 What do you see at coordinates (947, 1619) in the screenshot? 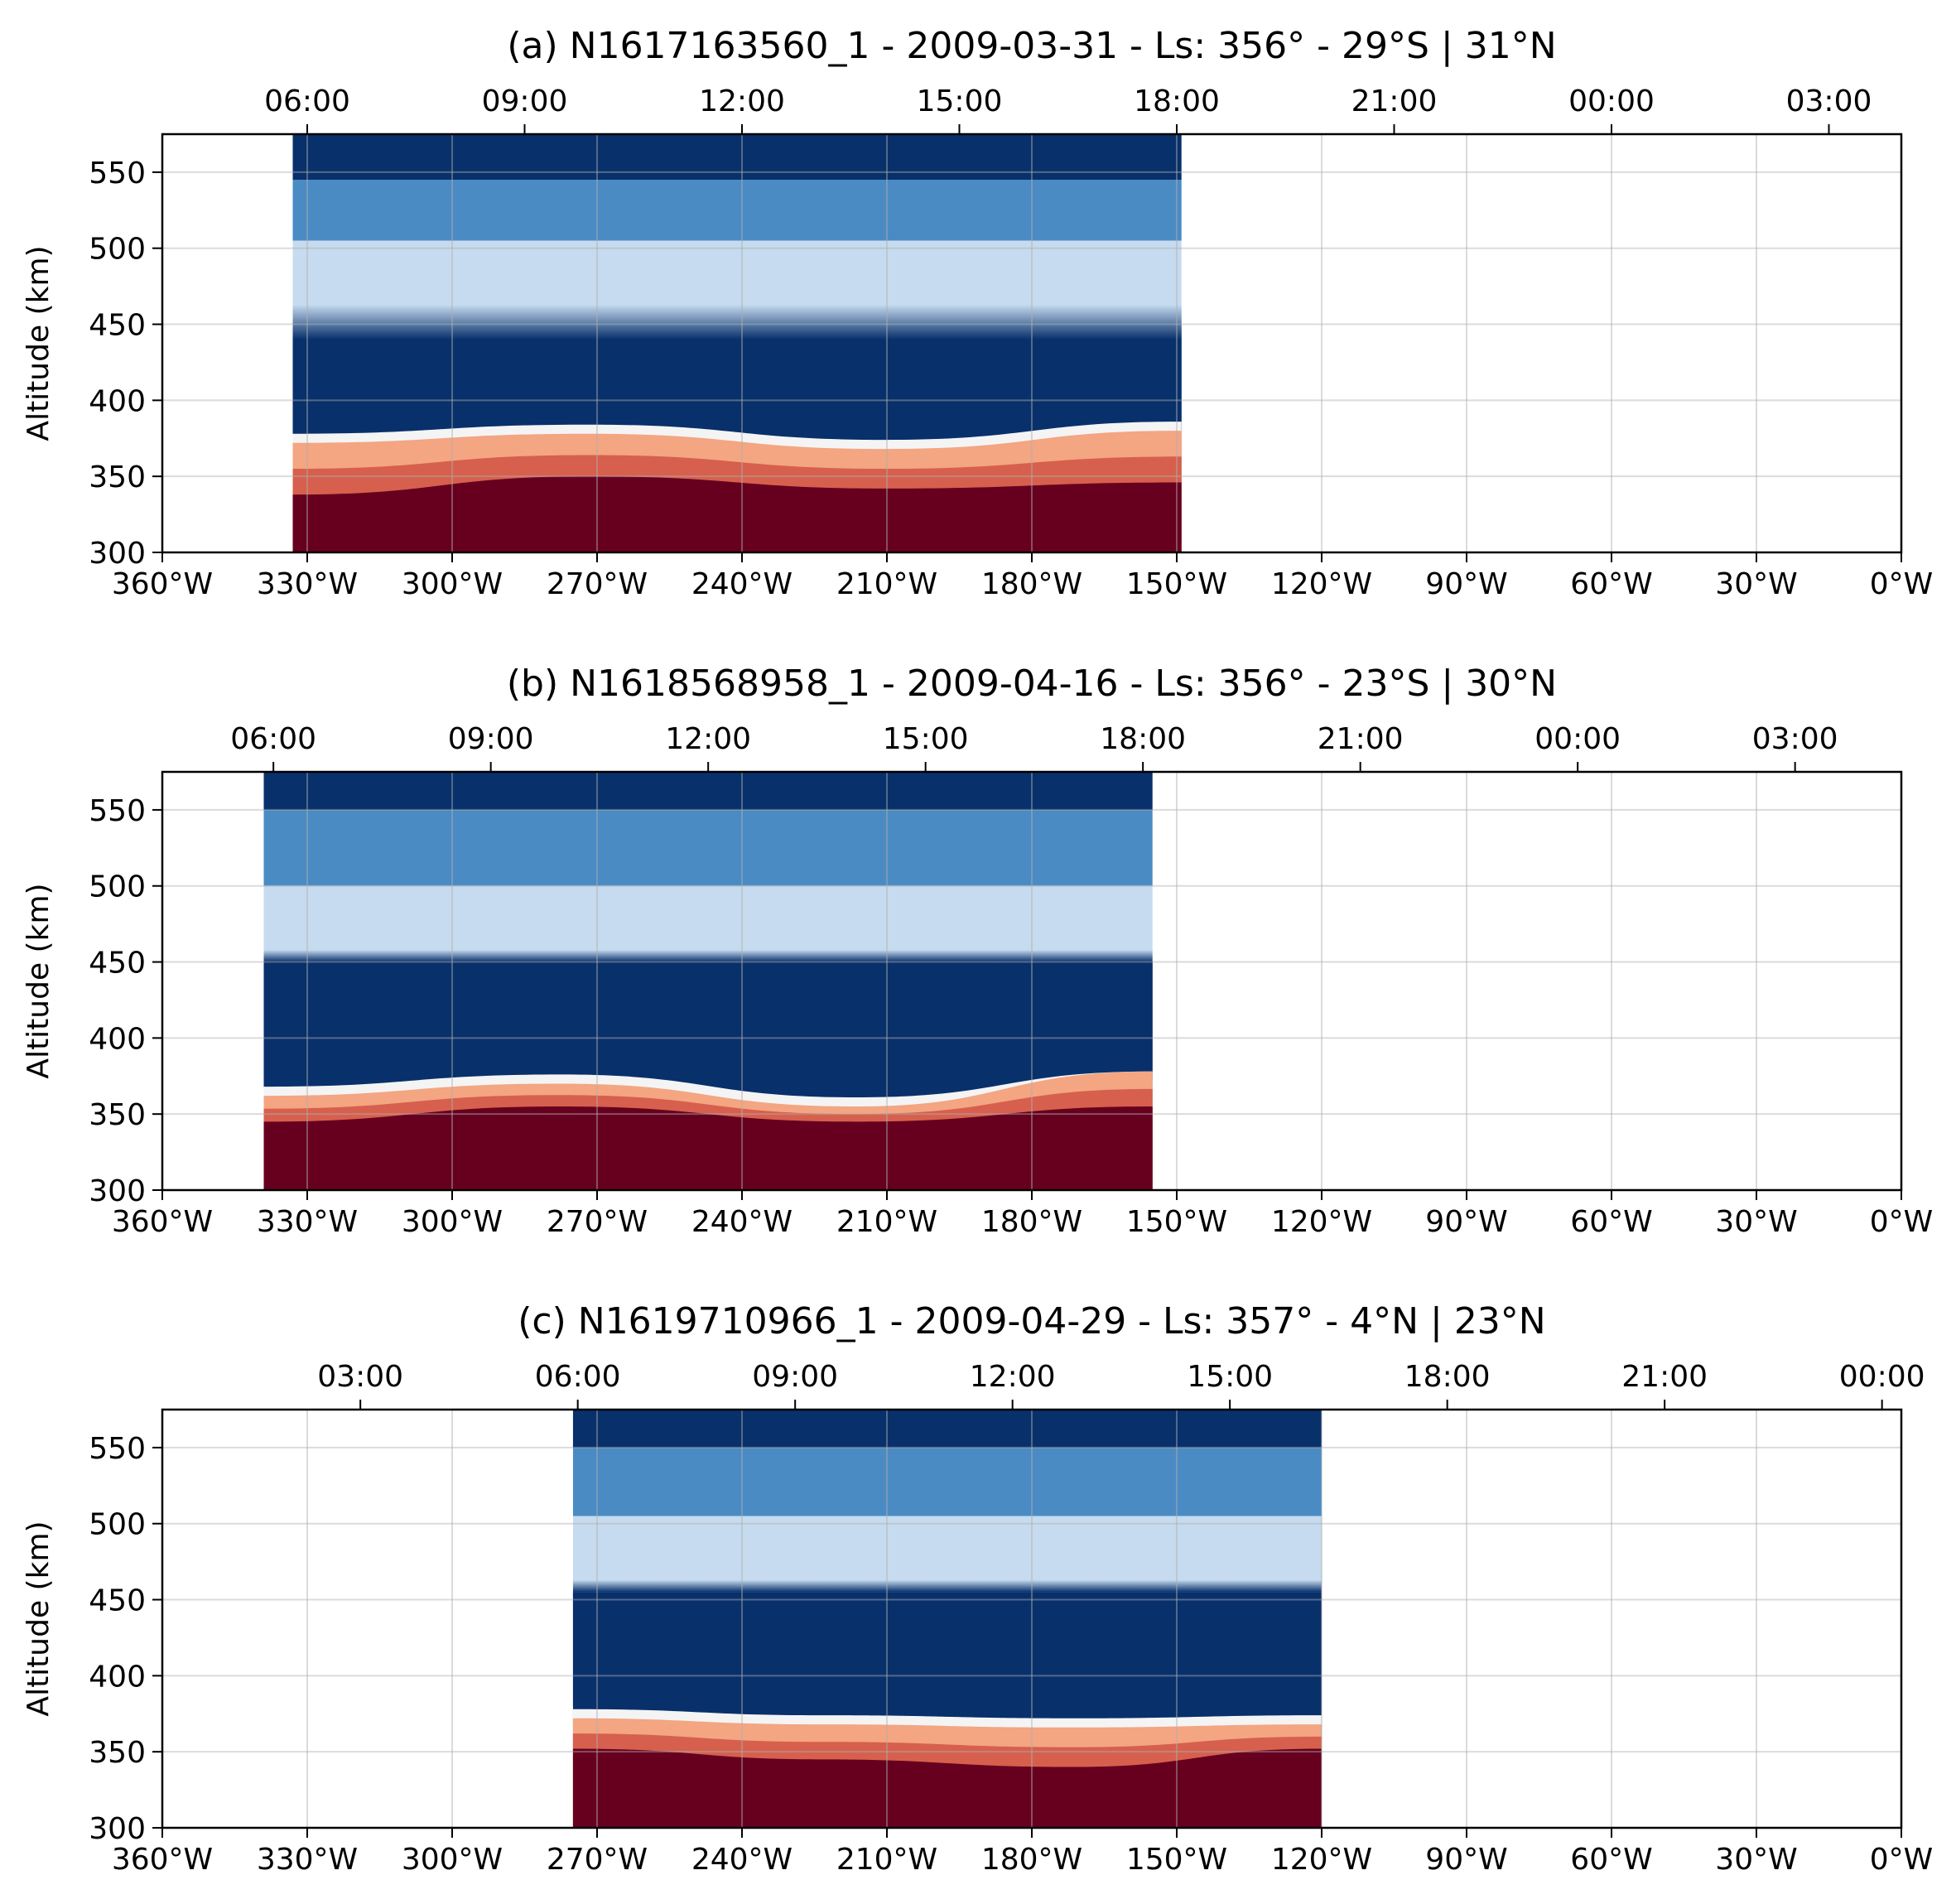
I see `heatmap-region` at bounding box center [947, 1619].